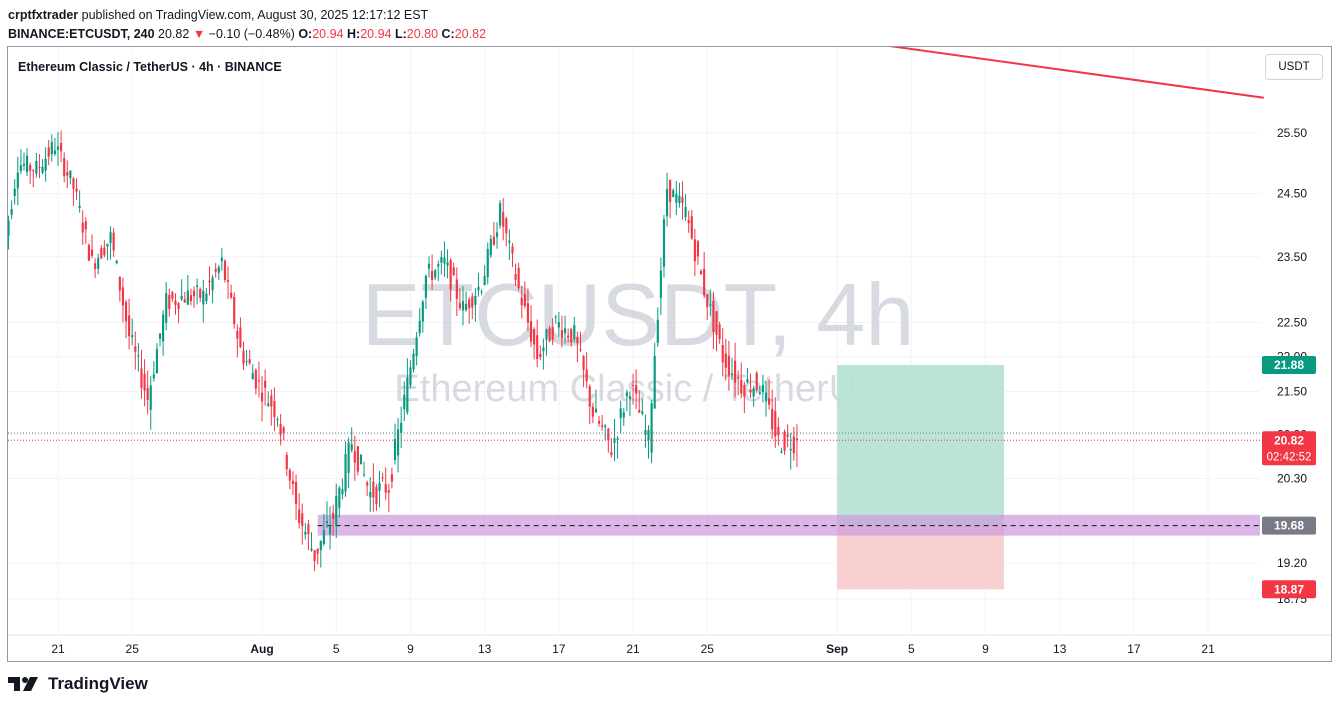 The image size is (1340, 704). Describe the element at coordinates (43, 15) in the screenshot. I see `author-name: crptfxtrader` at that location.